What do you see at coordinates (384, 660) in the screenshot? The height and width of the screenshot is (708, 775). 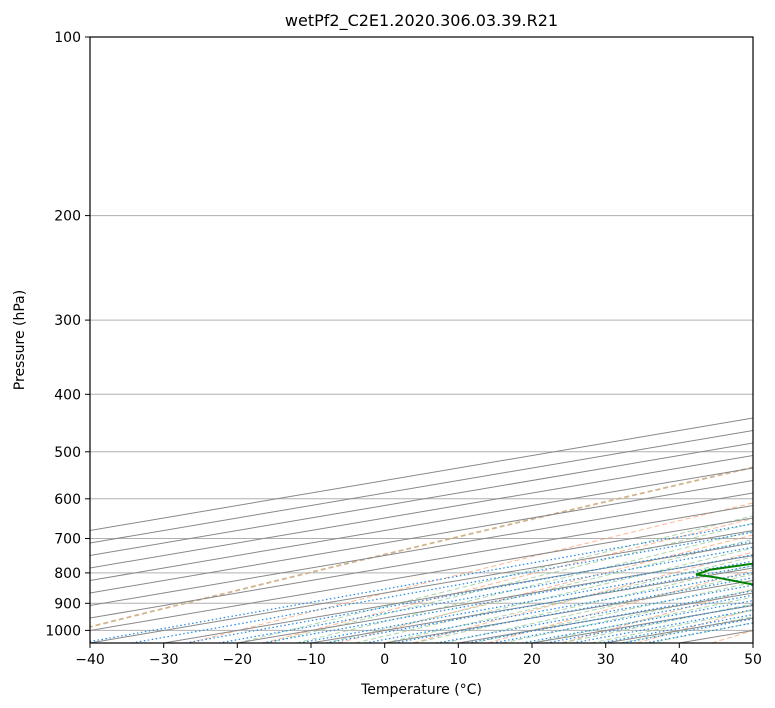 I see `x-tick-label: 0` at bounding box center [384, 660].